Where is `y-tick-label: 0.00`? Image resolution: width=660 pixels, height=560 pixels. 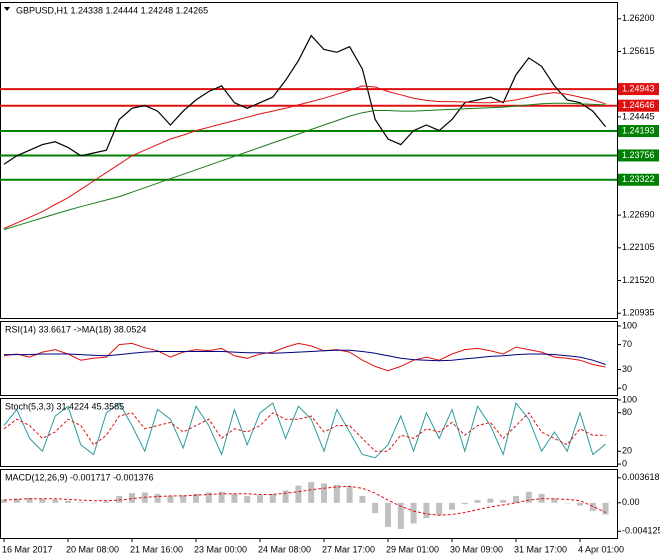
y-tick-label: 0.00 is located at coordinates (631, 502).